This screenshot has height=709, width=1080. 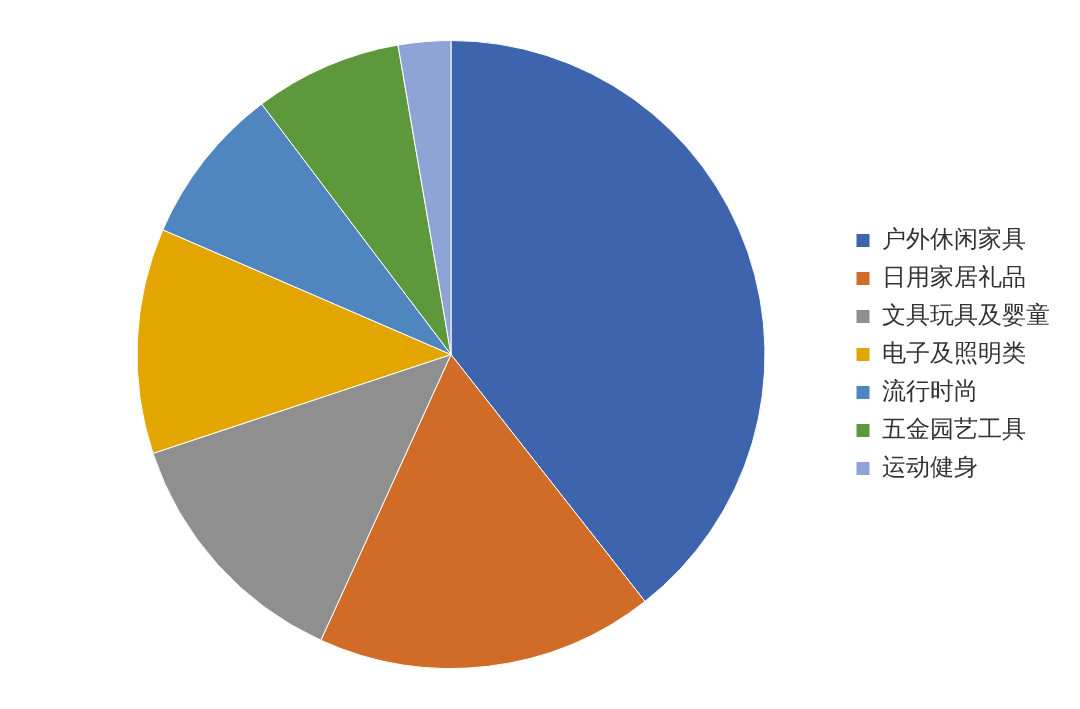 I want to click on legend-label: 电子及照明类, so click(x=954, y=352).